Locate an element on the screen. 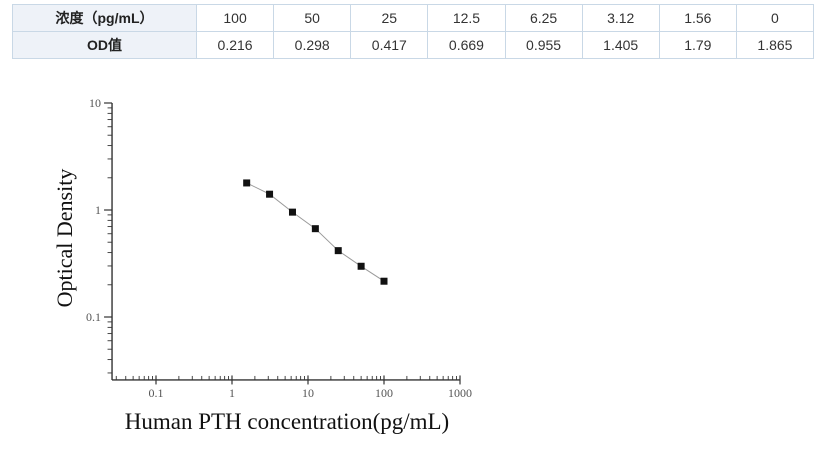 Image resolution: width=831 pixels, height=451 pixels. x-tick-label: 1000 is located at coordinates (460, 393).